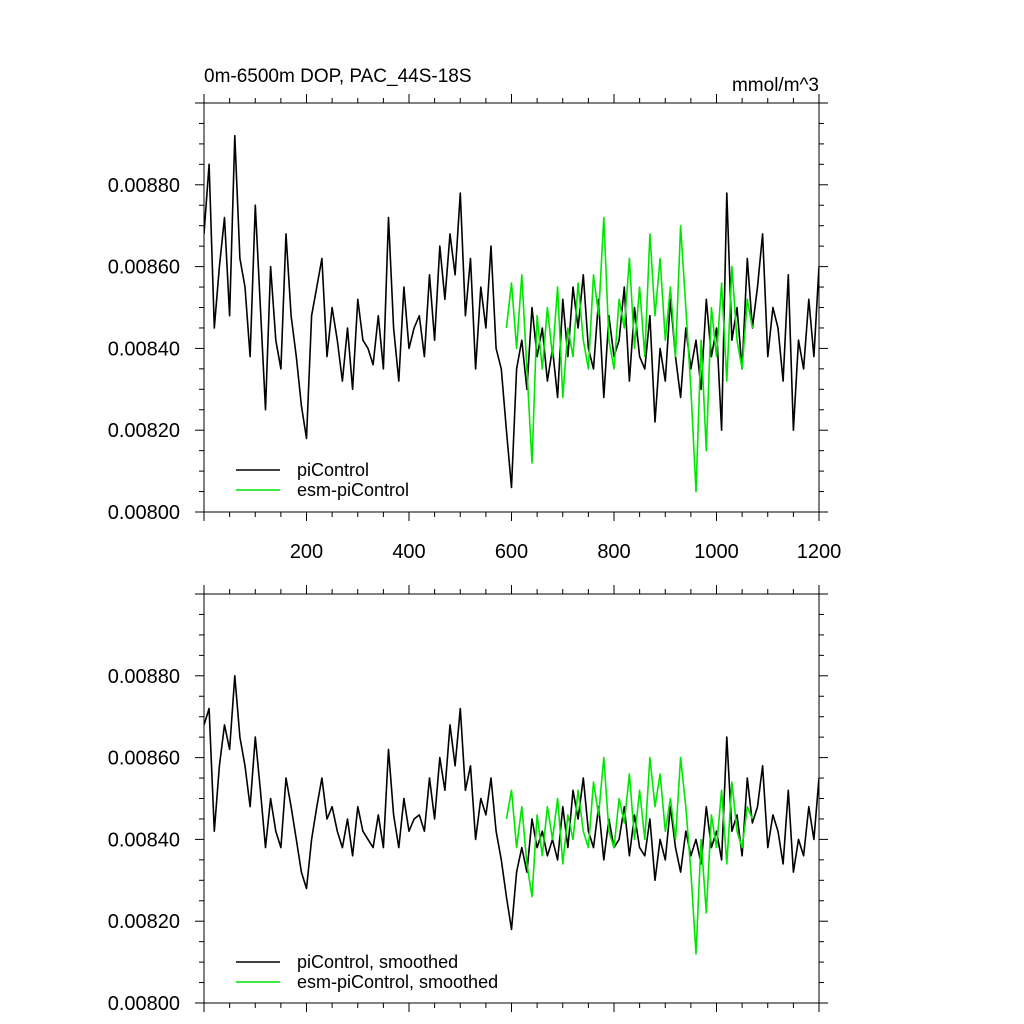 The width and height of the screenshot is (1024, 1024). What do you see at coordinates (377, 962) in the screenshot?
I see `legend-label: piControl, smoothed` at bounding box center [377, 962].